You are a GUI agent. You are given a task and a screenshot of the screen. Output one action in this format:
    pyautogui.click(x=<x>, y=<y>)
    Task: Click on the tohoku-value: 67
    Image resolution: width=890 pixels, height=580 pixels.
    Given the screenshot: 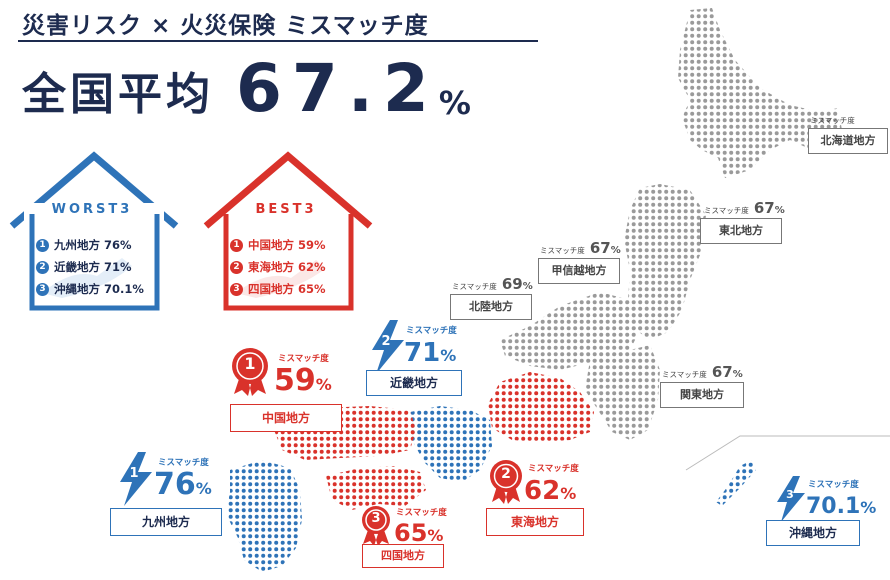 What is the action you would take?
    pyautogui.click(x=764, y=208)
    